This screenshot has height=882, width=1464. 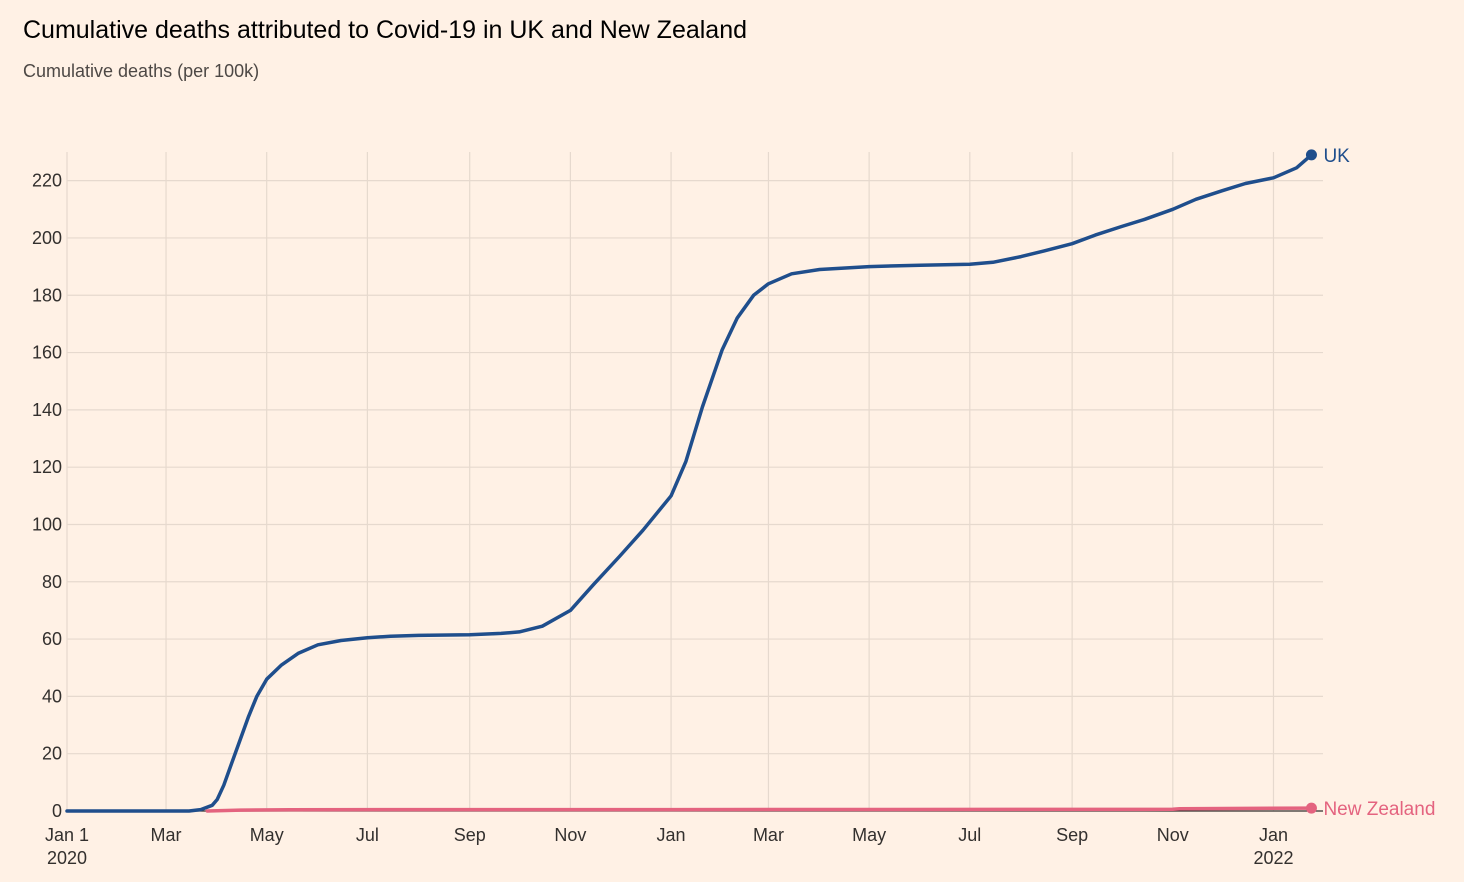 I want to click on series-end-markers: UK New Zealand, so click(x=1370, y=483).